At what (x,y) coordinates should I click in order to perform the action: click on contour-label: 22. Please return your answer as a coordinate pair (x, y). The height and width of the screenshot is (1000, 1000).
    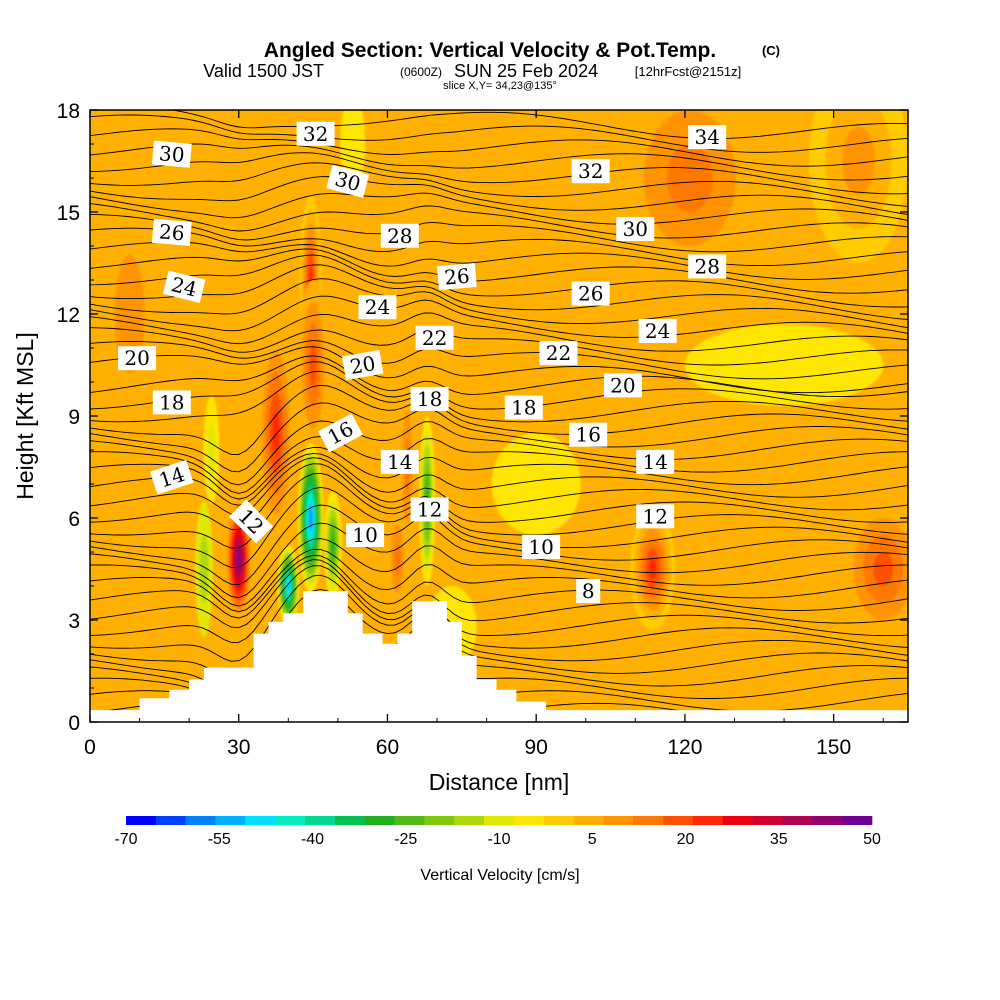
    Looking at the image, I should click on (434, 337).